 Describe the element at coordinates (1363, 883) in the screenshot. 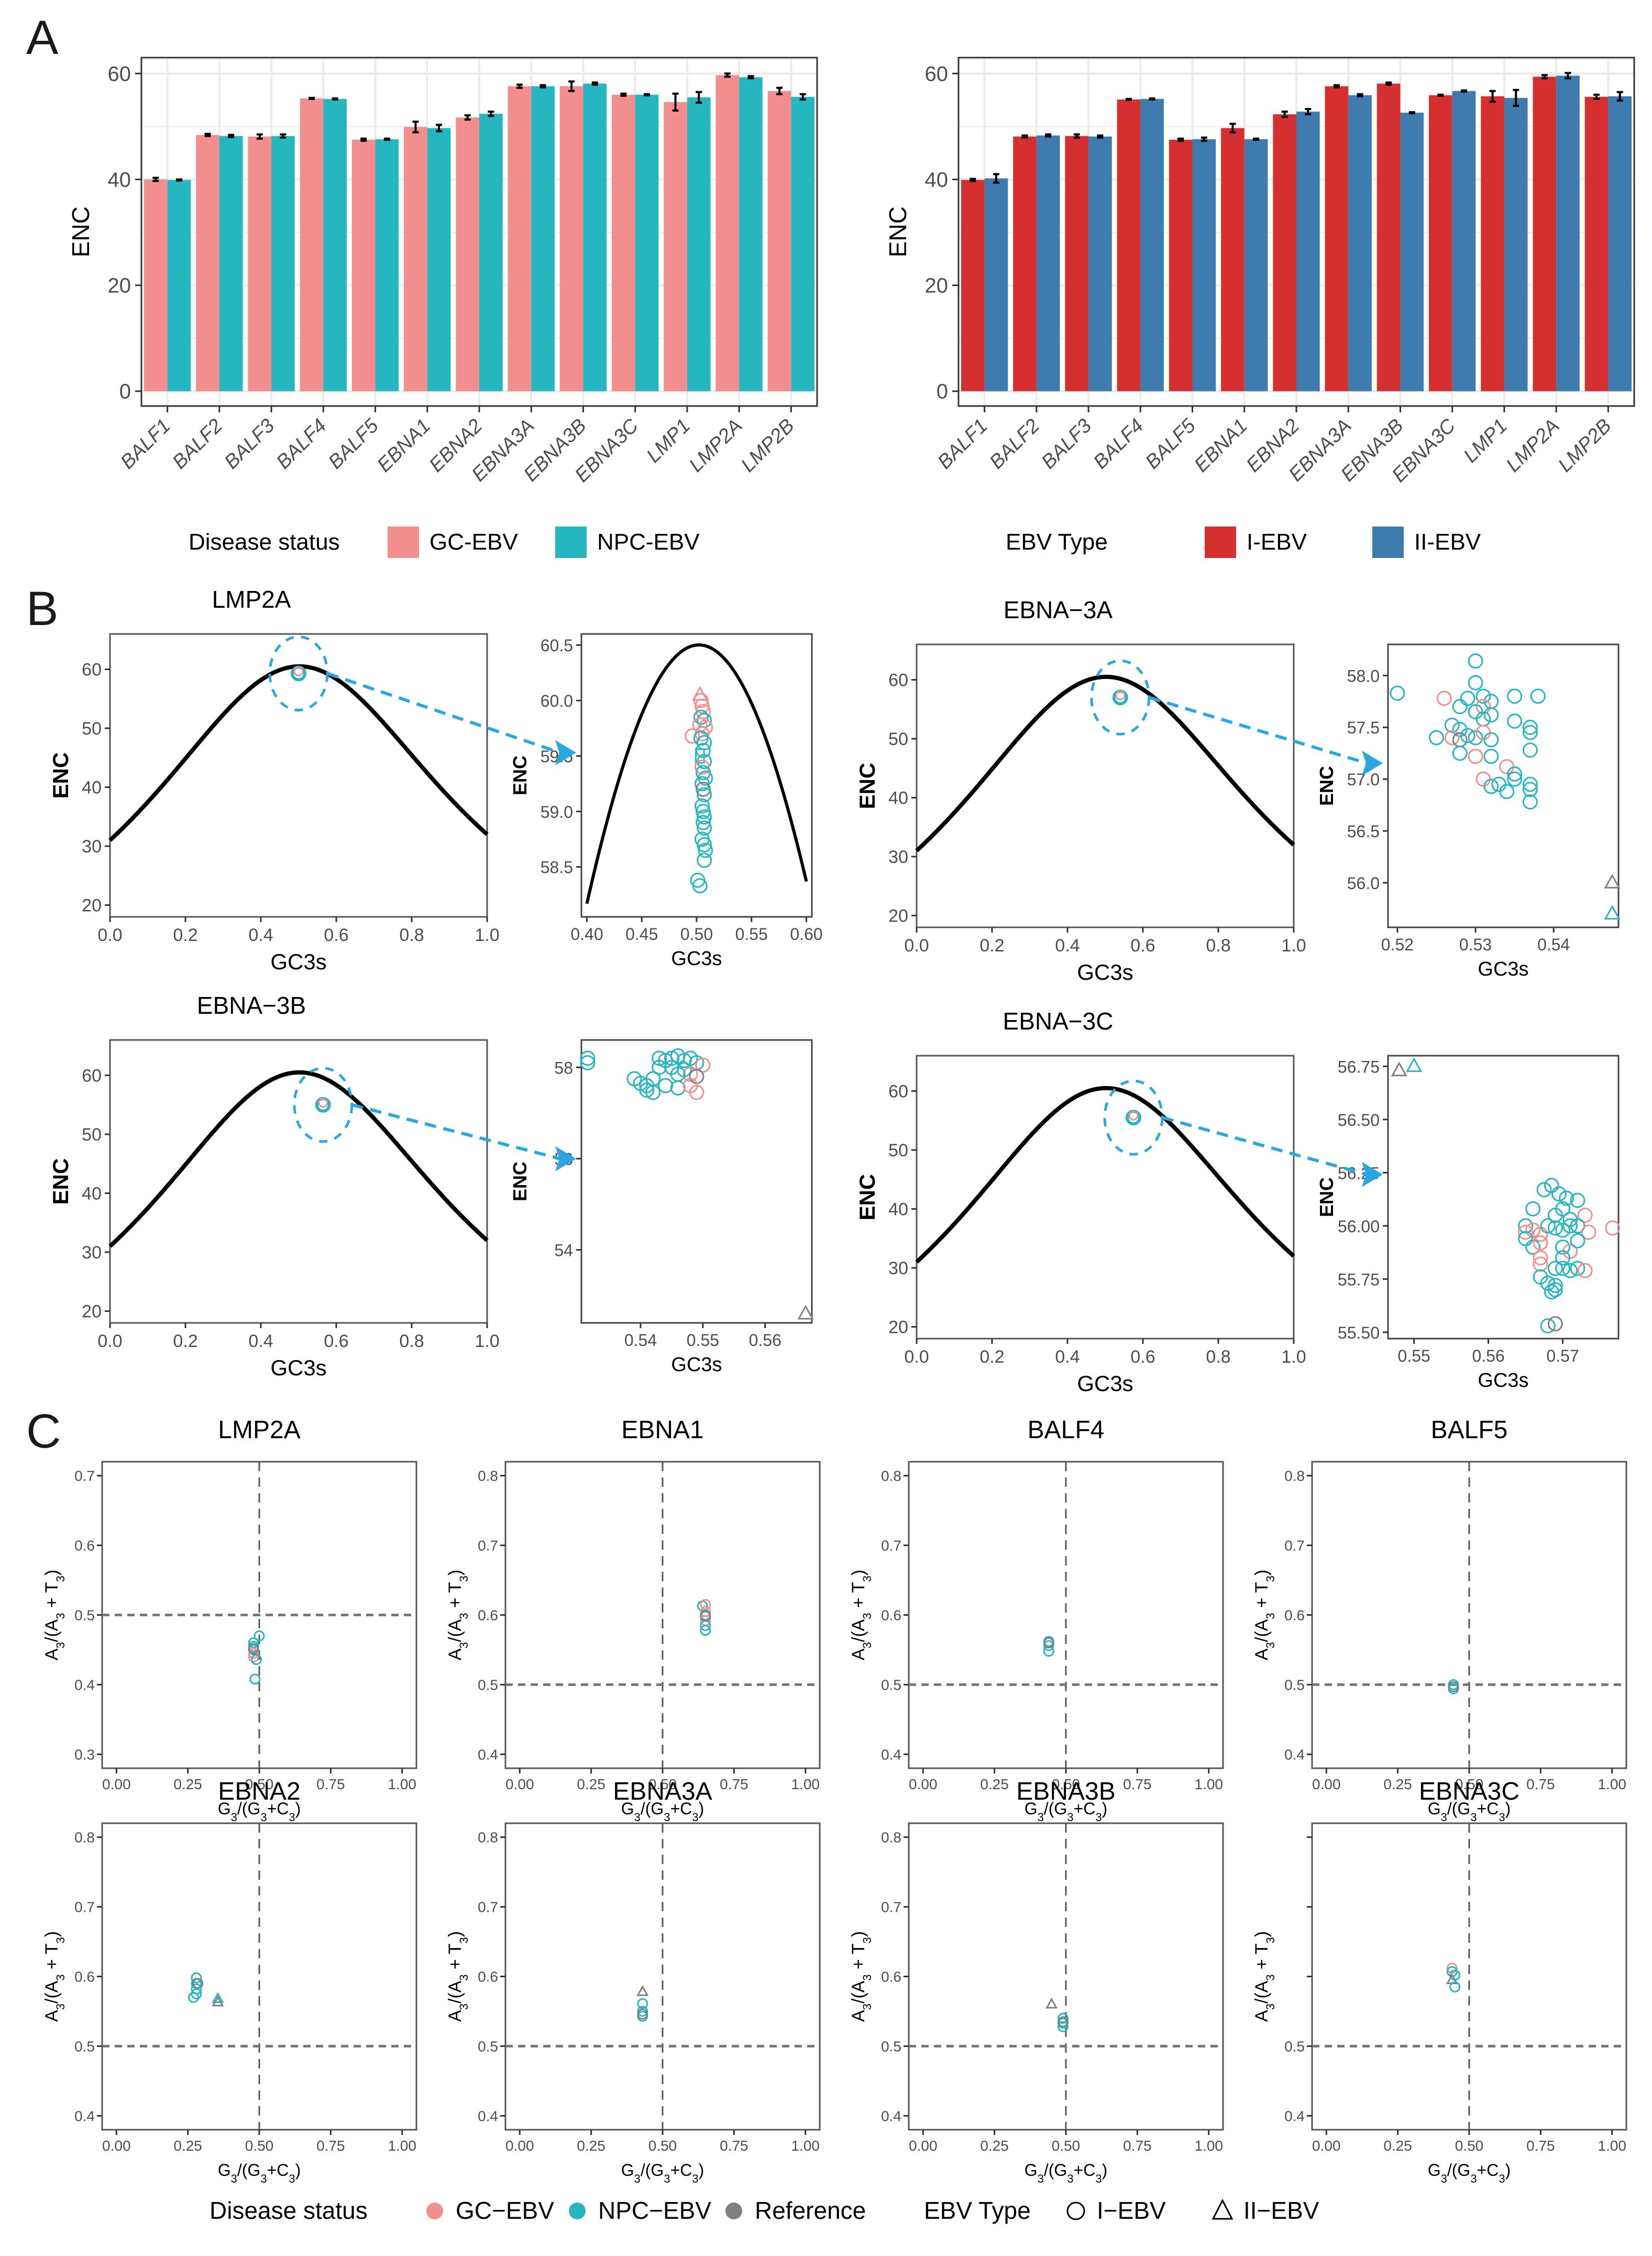

I see `inset-y-tick-label: 56.0` at that location.